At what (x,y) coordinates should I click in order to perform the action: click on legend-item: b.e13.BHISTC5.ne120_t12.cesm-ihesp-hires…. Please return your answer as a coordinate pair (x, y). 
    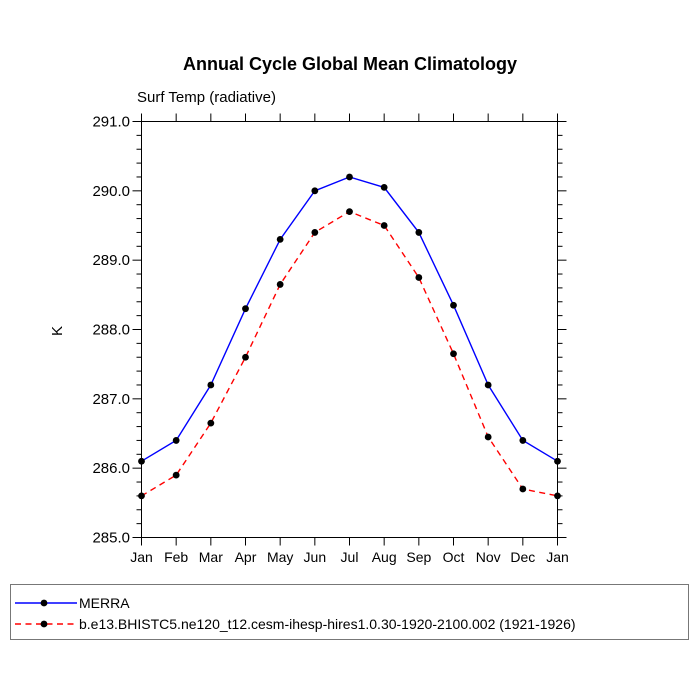
    Looking at the image, I should click on (349, 623).